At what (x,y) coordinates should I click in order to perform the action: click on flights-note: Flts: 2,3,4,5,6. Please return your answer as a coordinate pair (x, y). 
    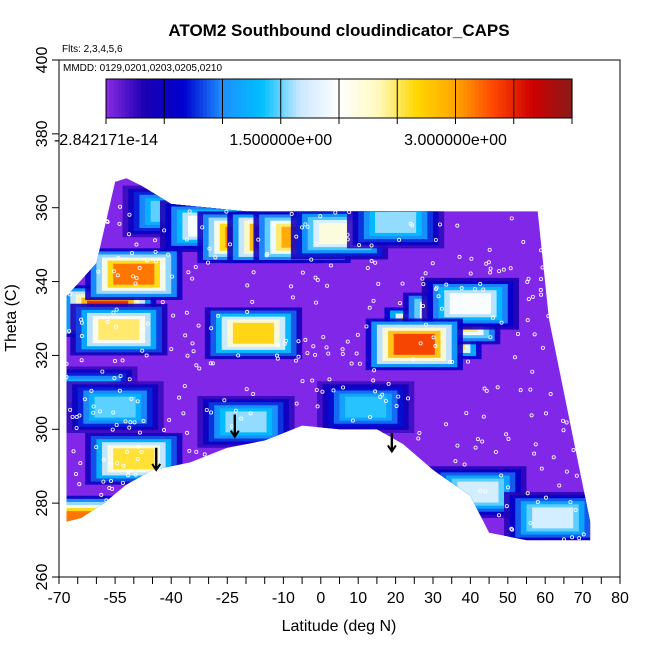
    Looking at the image, I should click on (92, 49).